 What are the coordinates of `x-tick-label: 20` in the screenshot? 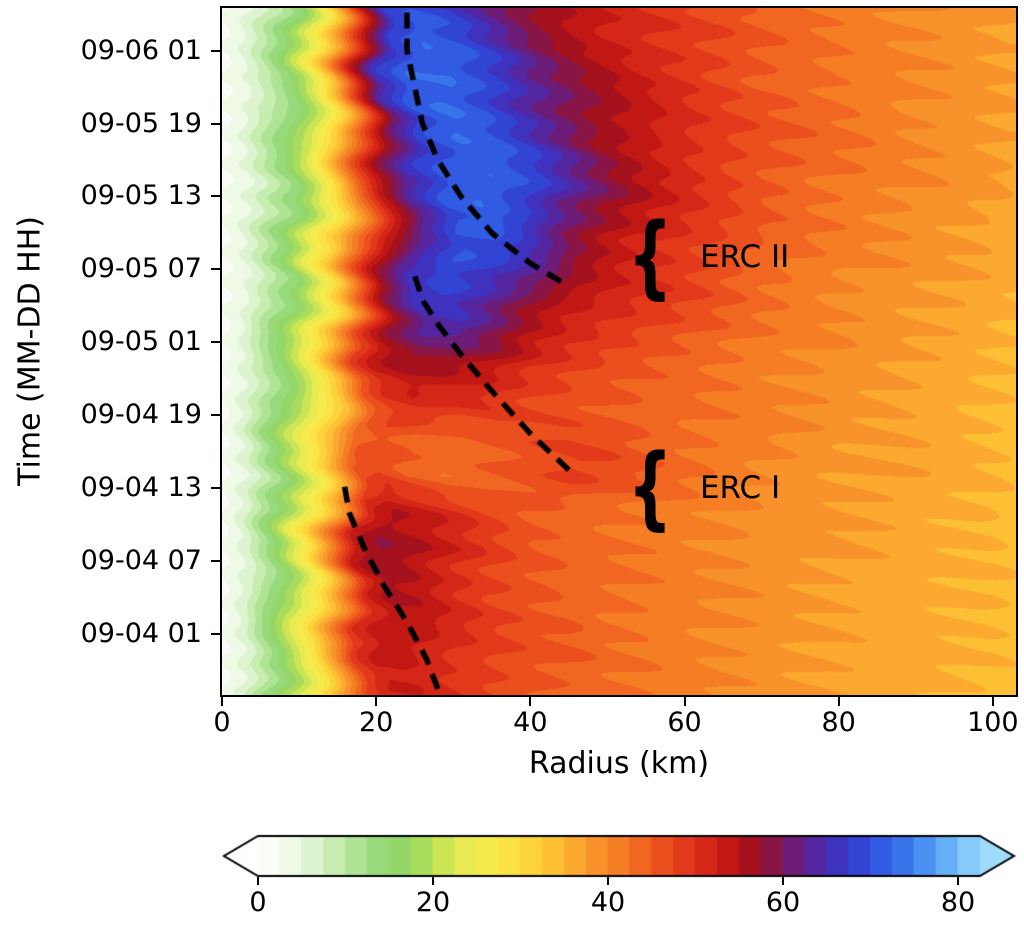 It's located at (376, 722).